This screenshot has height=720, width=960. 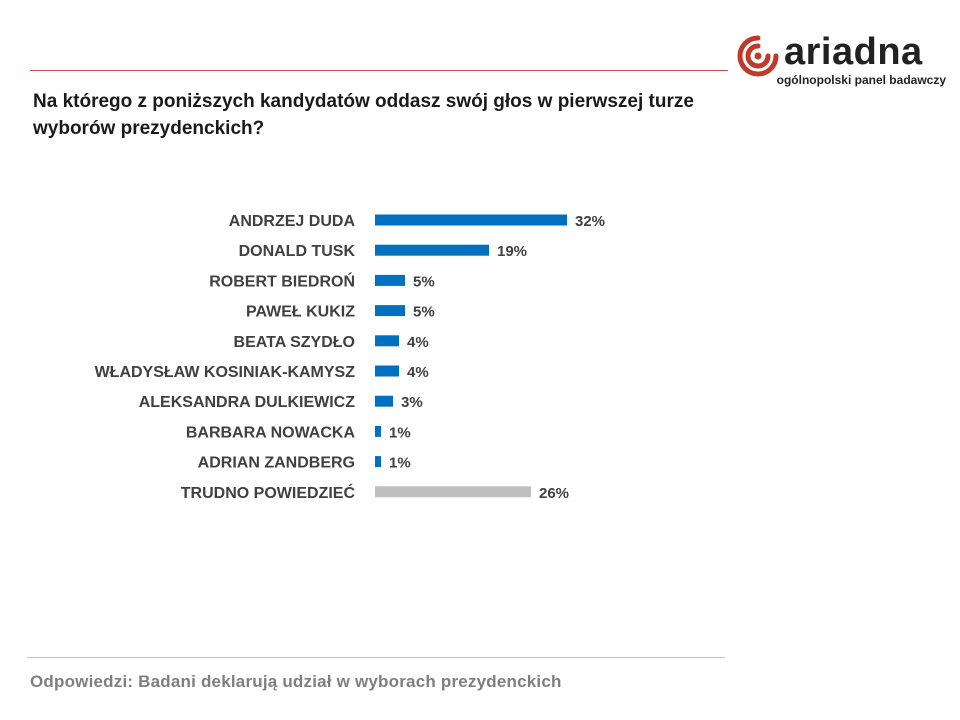 I want to click on category-label: ALEKSANDRA DULKIEWICZ, so click(x=247, y=402).